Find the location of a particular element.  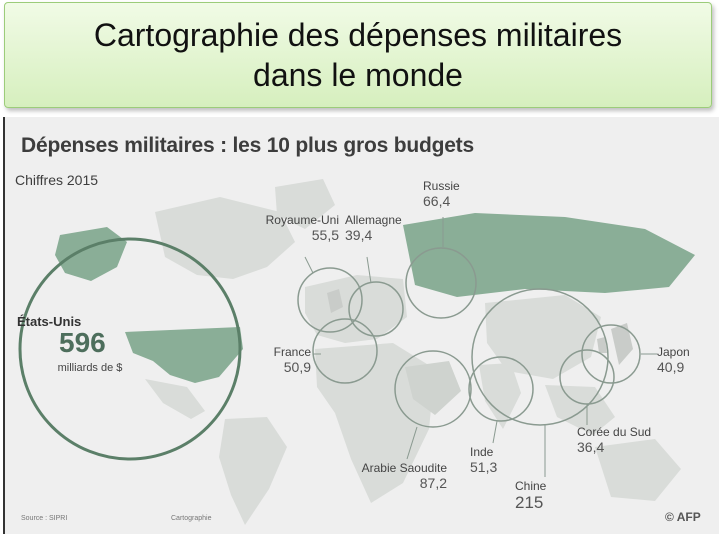

land-japan is located at coordinates (622, 344).